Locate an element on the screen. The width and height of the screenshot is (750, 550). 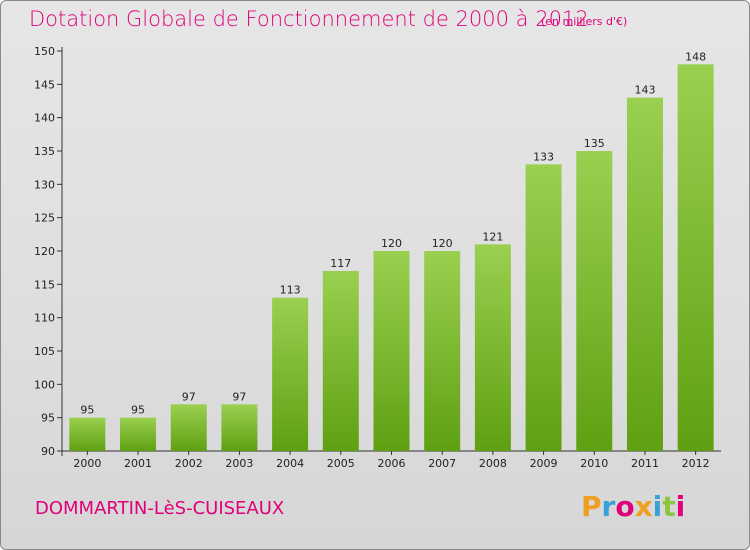
y-tick-label: 95 is located at coordinates (48, 418).